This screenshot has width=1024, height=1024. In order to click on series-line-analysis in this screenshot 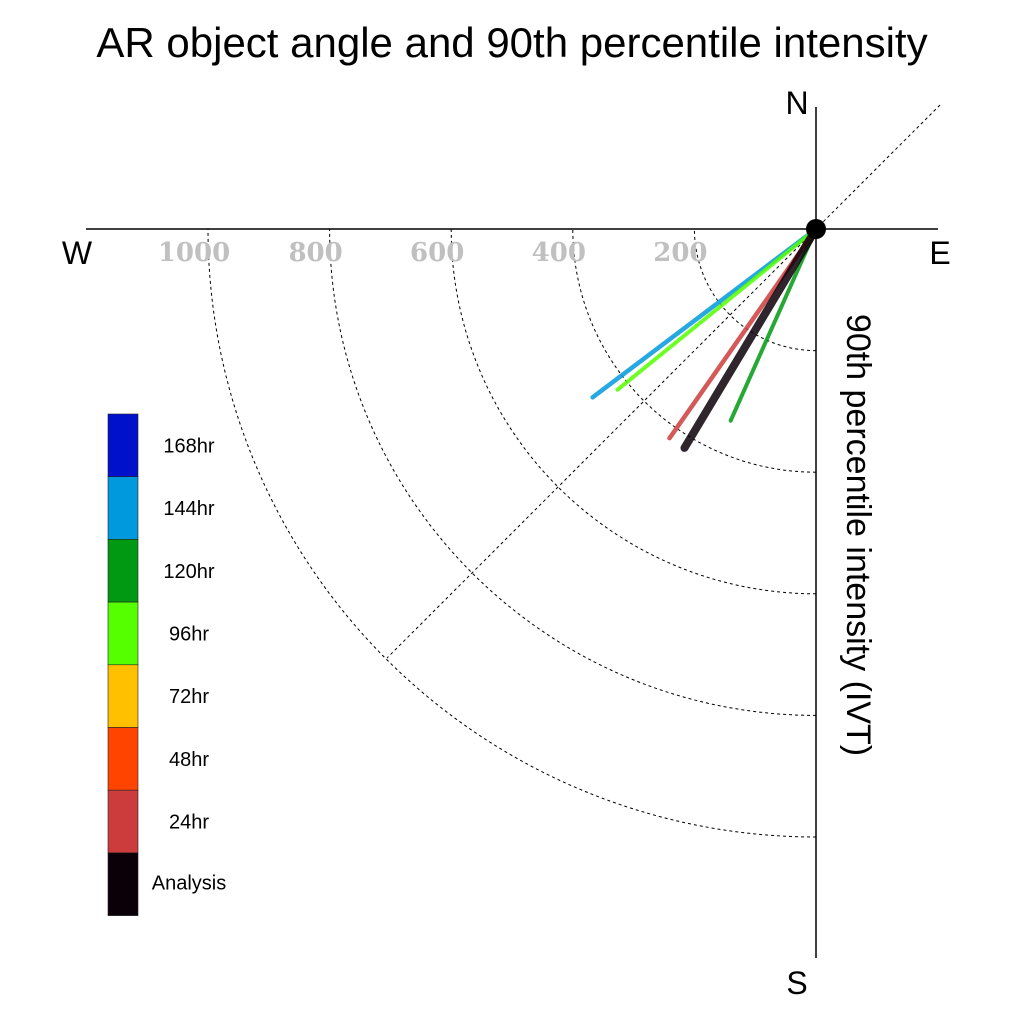, I will do `click(750, 338)`.